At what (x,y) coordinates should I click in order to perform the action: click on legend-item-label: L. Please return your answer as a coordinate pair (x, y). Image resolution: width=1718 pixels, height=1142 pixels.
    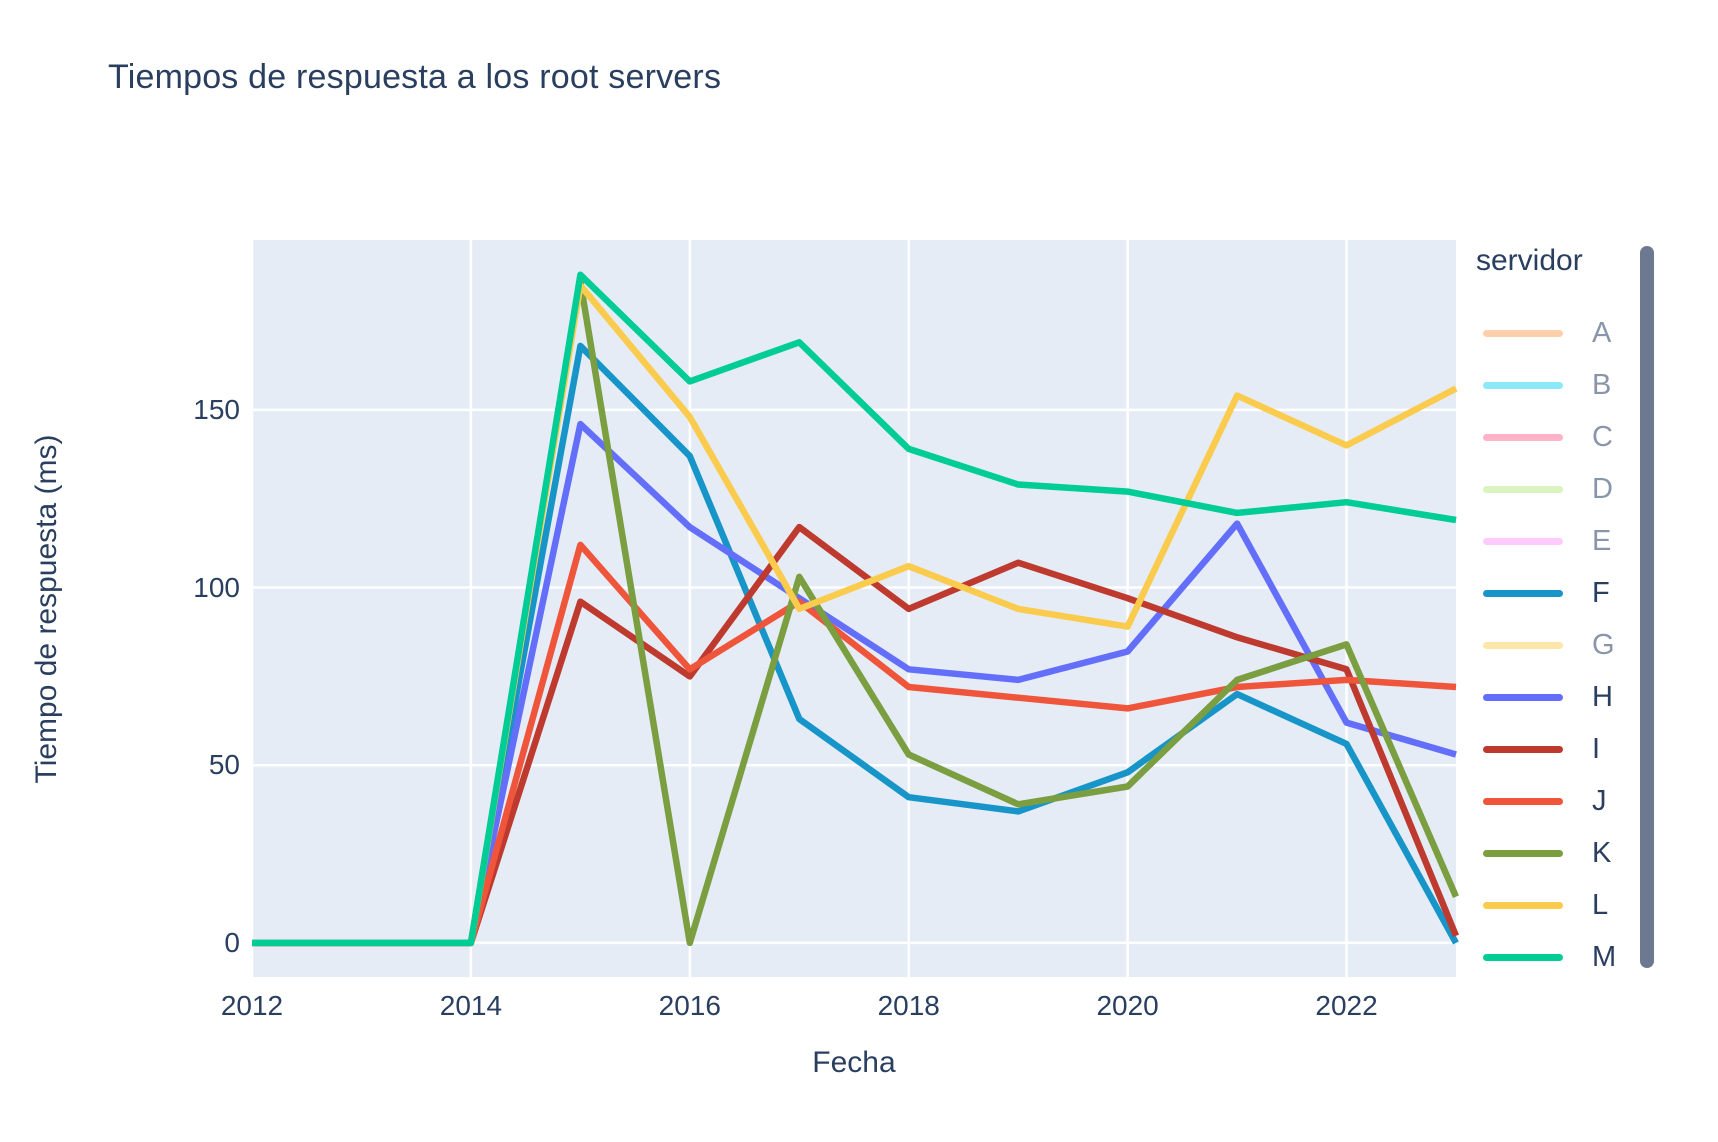
    Looking at the image, I should click on (1600, 905).